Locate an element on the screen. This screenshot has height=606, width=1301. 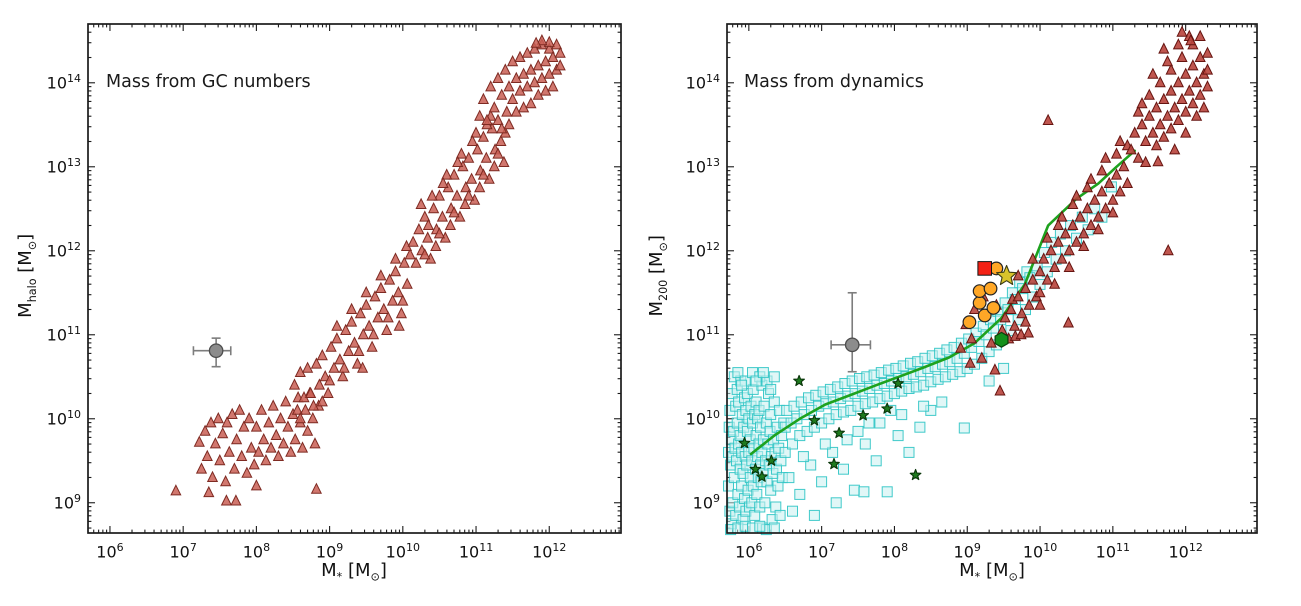
reference-dwarf-right is located at coordinates (851, 332).